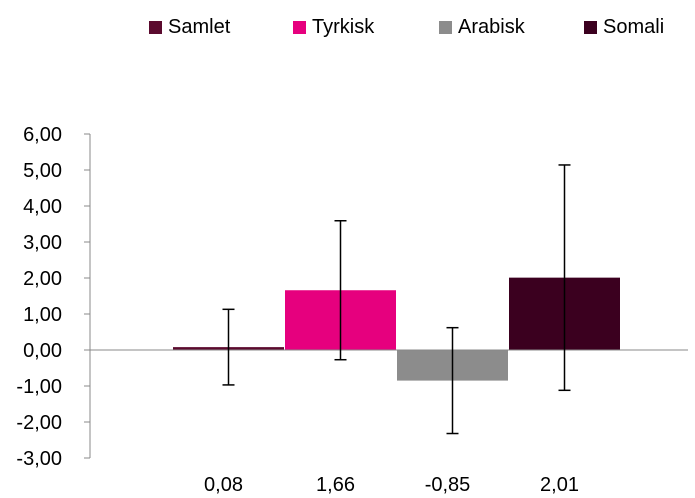  I want to click on legend-swatch-tyrkisk, so click(299, 27).